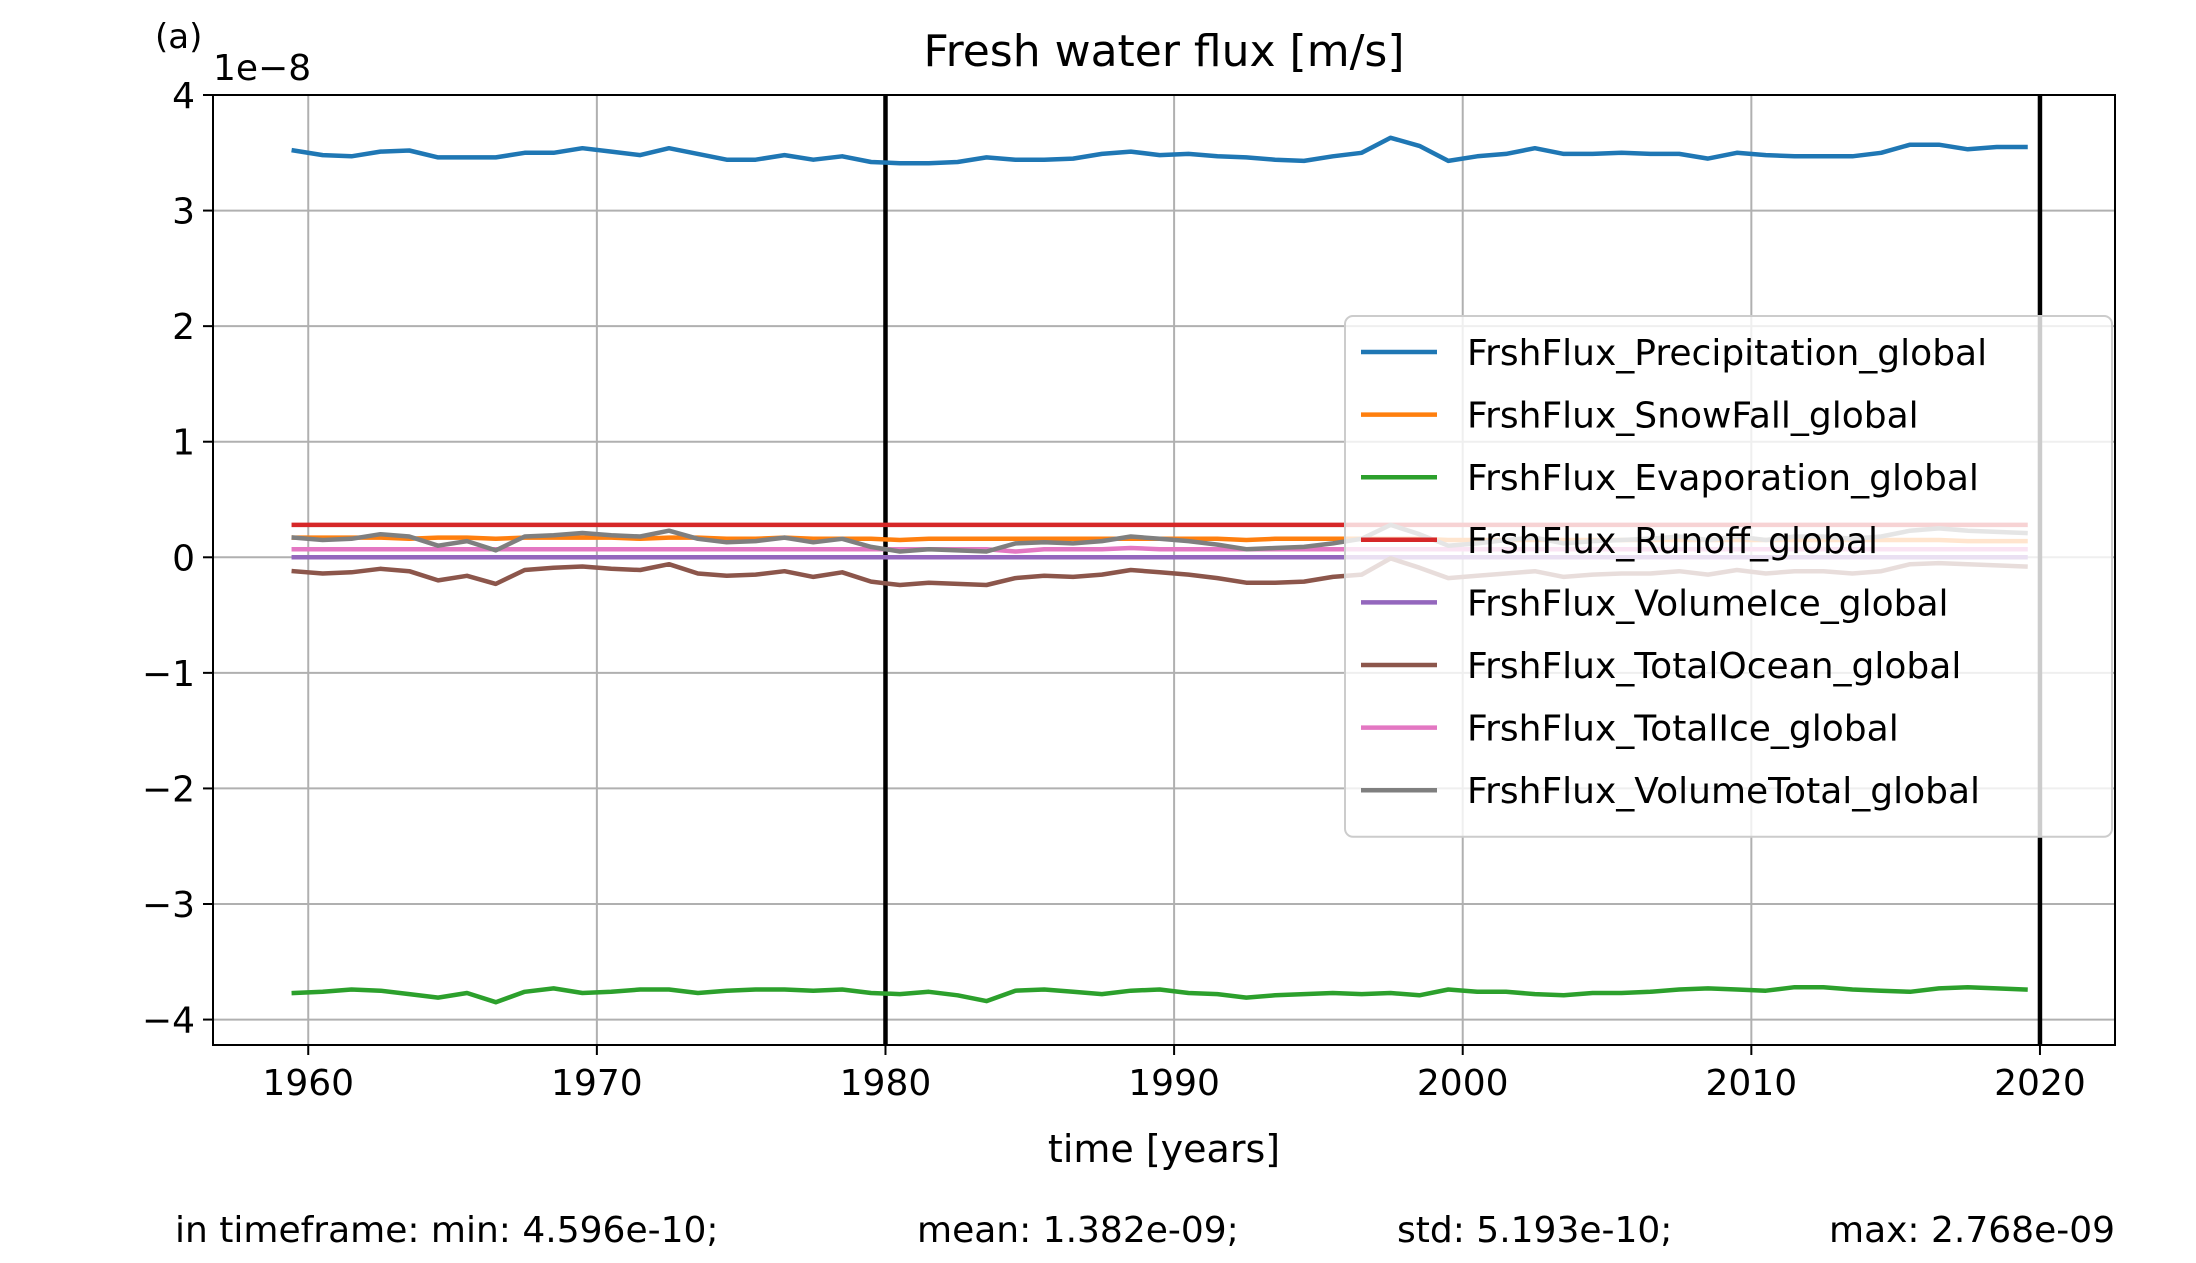  What do you see at coordinates (183, 443) in the screenshot?
I see `y-tick-label: 1` at bounding box center [183, 443].